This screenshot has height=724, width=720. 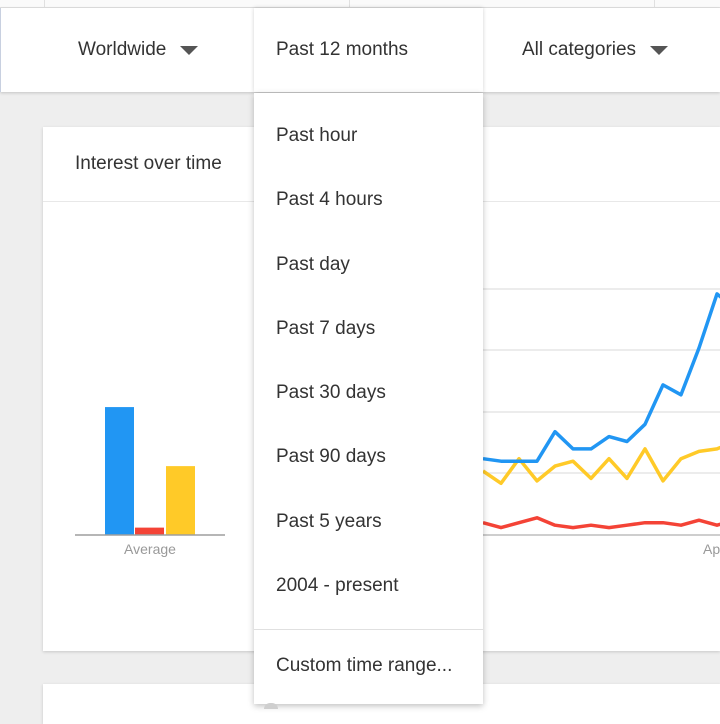 What do you see at coordinates (329, 199) in the screenshot?
I see `menu-item-past-4-hours: Past 4 hours` at bounding box center [329, 199].